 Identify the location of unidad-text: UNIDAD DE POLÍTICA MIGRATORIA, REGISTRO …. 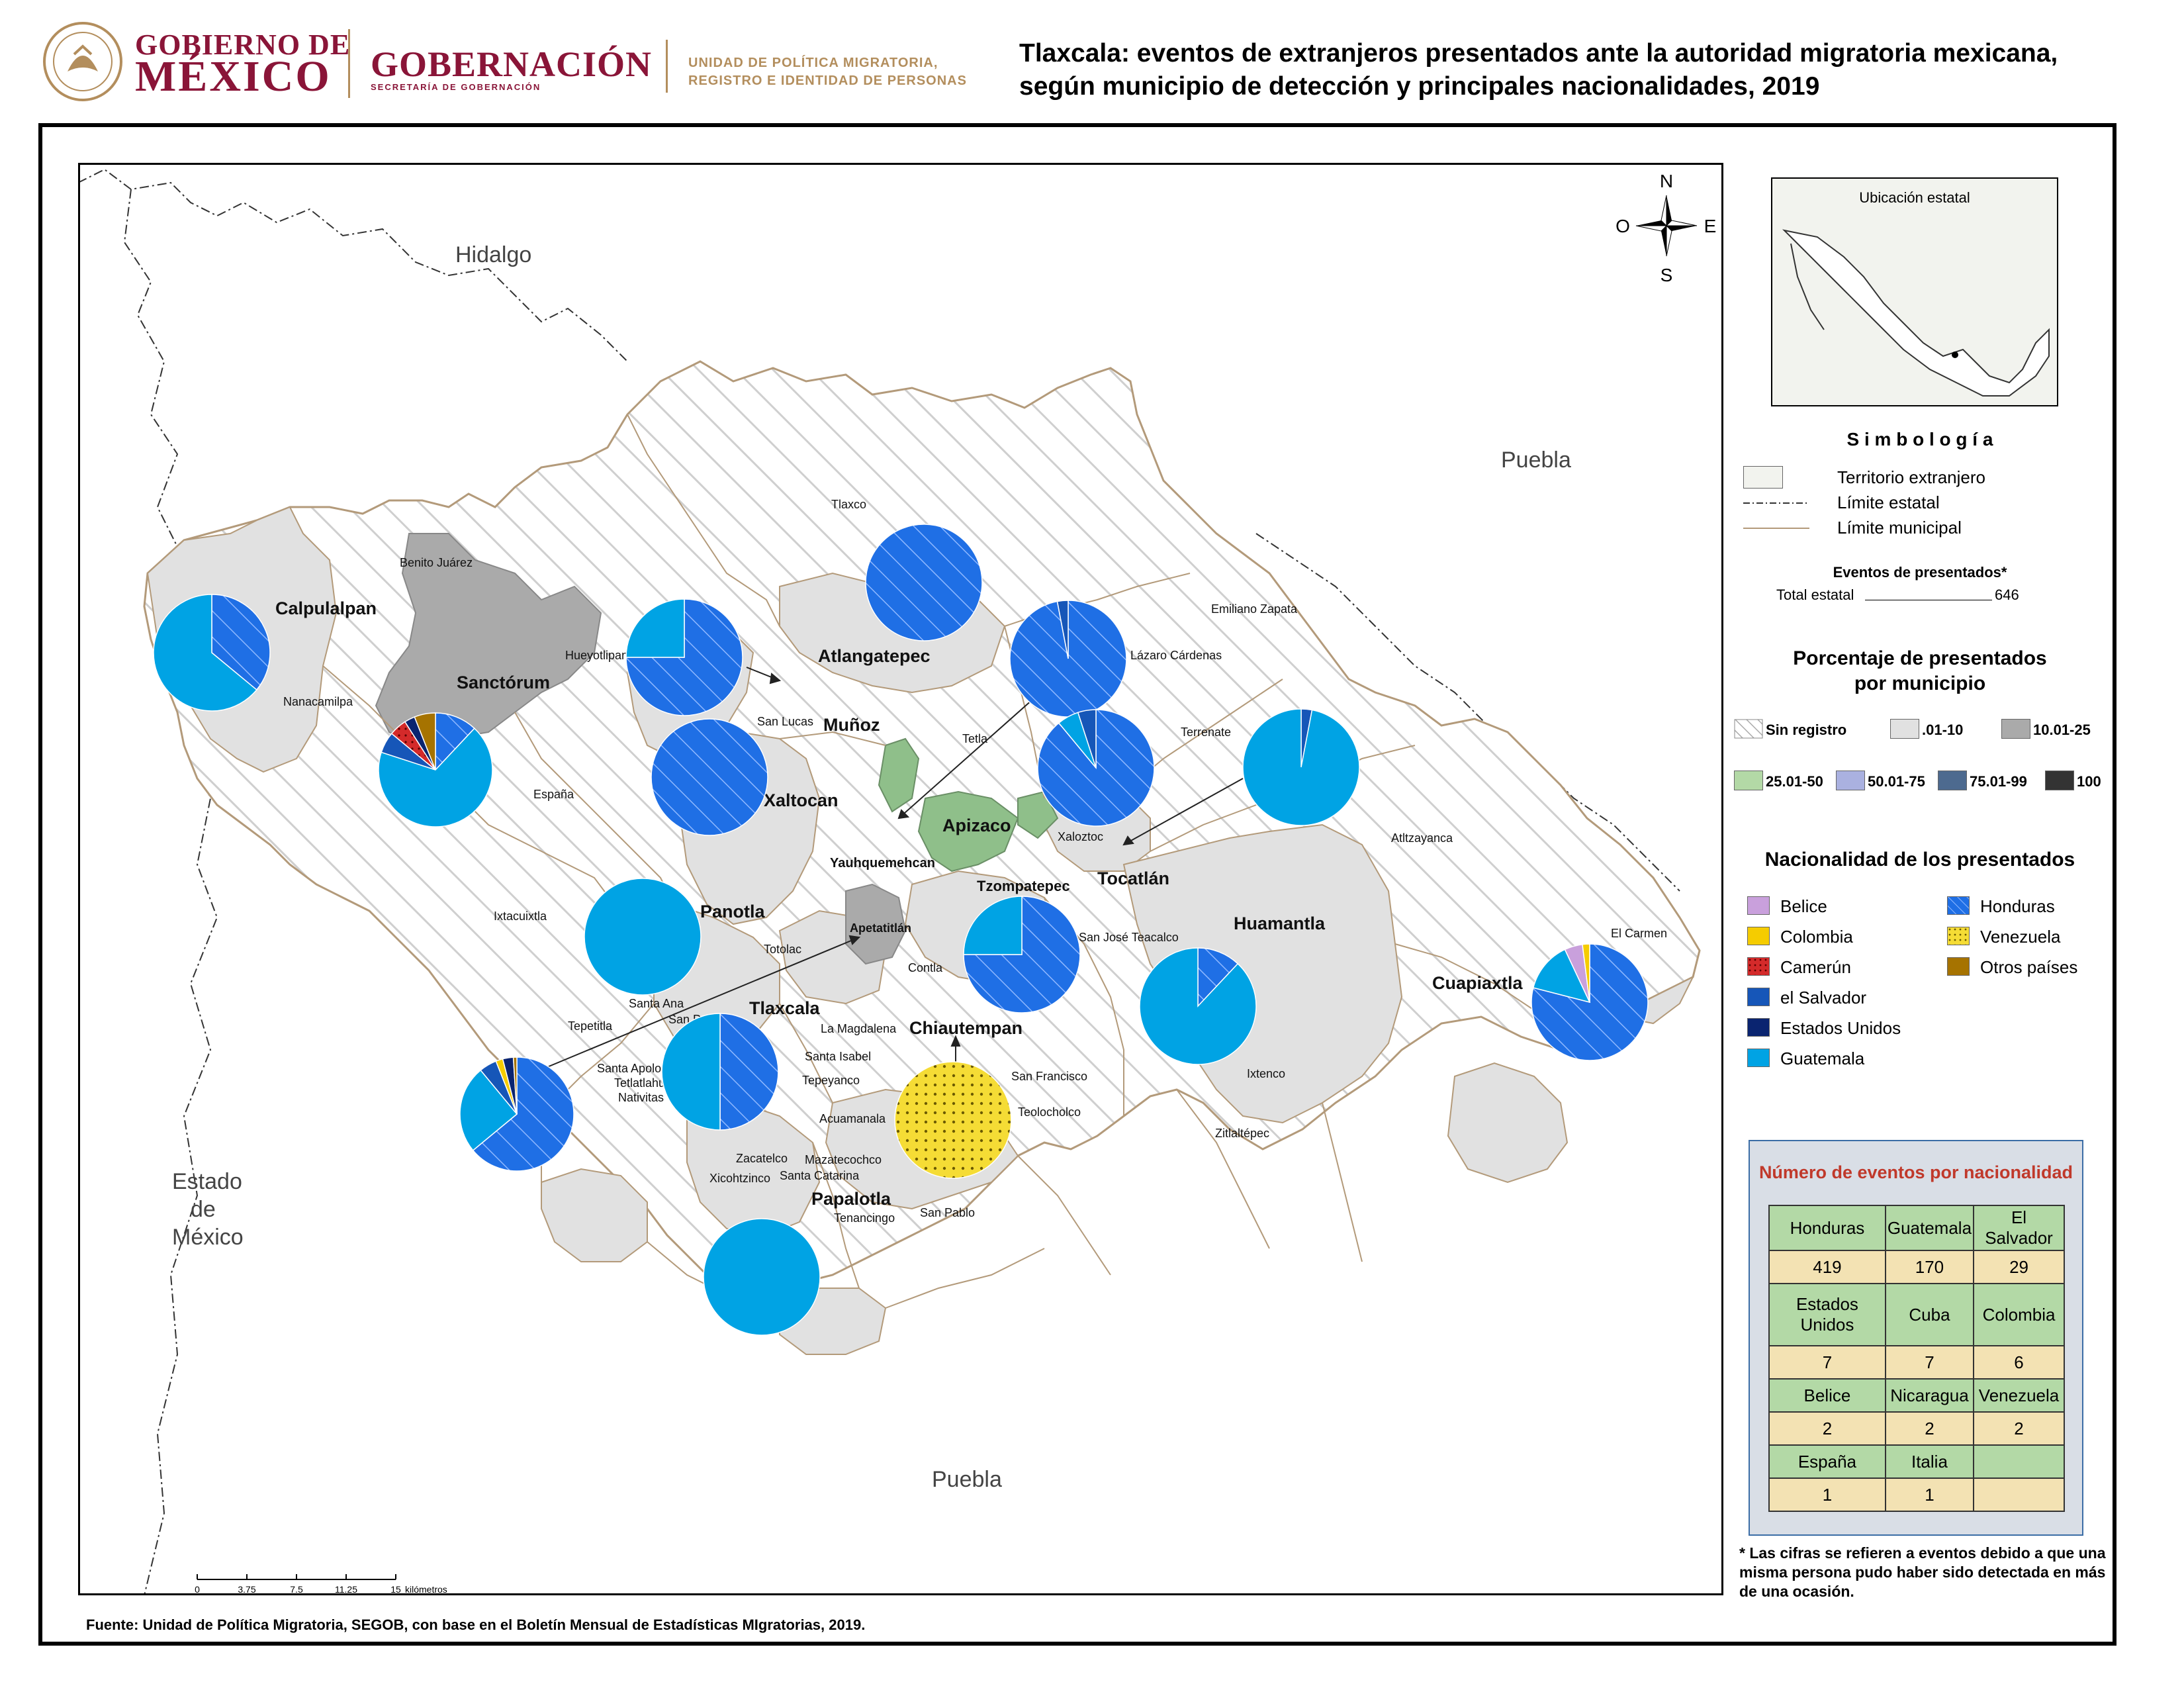
(827, 72).